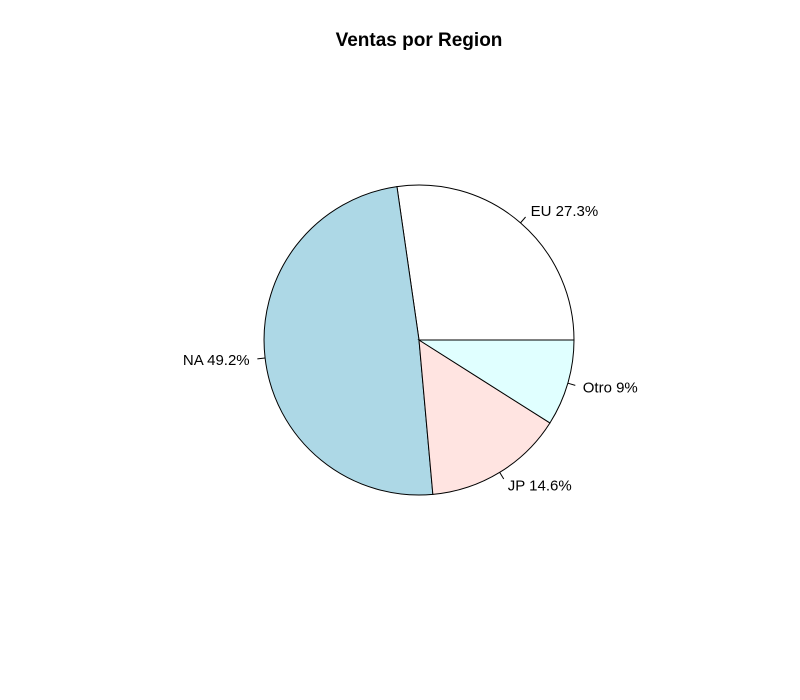 This screenshot has height=700, width=800. What do you see at coordinates (261, 358) in the screenshot?
I see `label-leader-na` at bounding box center [261, 358].